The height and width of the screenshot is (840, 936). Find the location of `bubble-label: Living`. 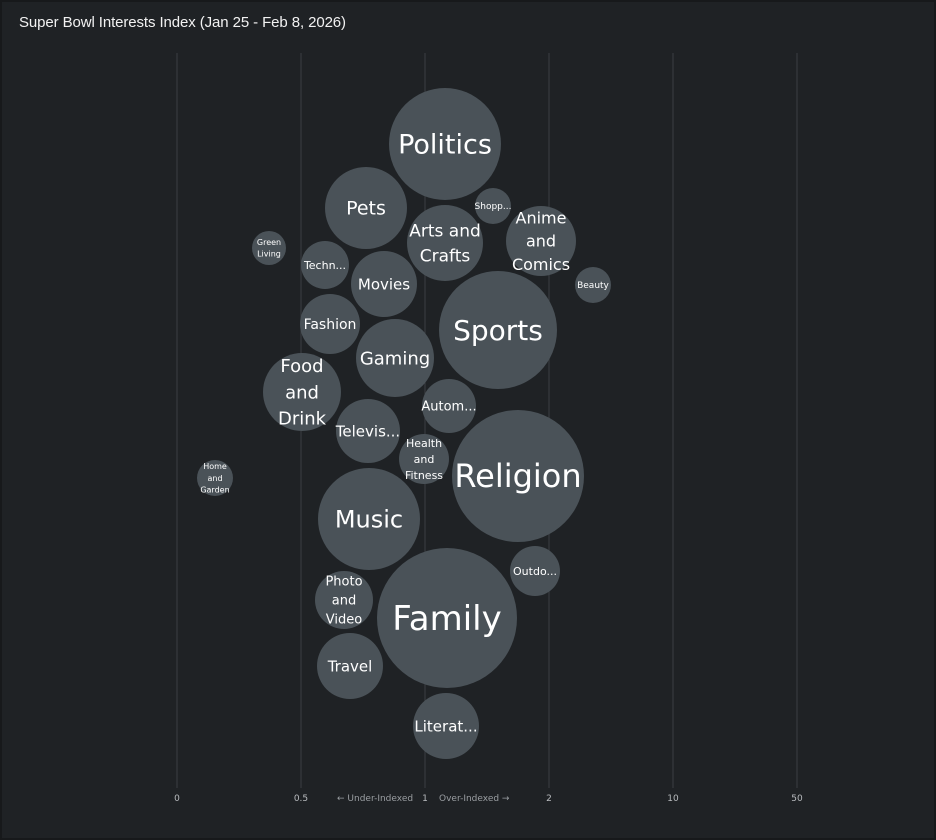

bubble-label: Living is located at coordinates (269, 254).